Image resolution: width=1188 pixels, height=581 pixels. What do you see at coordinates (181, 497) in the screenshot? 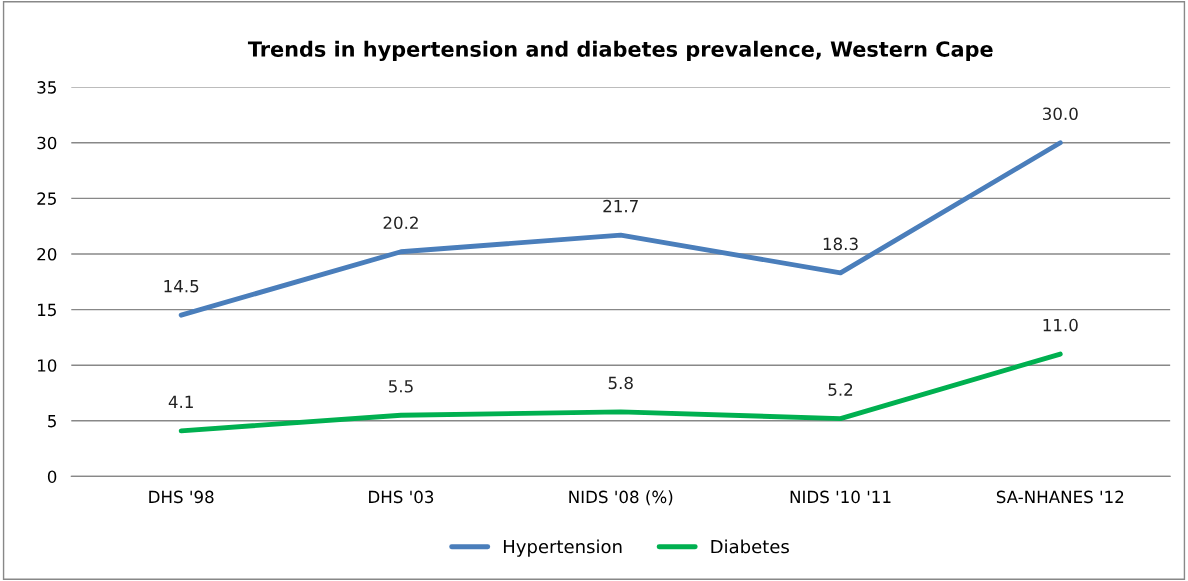
I see `x-tick-label: DHS '98` at bounding box center [181, 497].